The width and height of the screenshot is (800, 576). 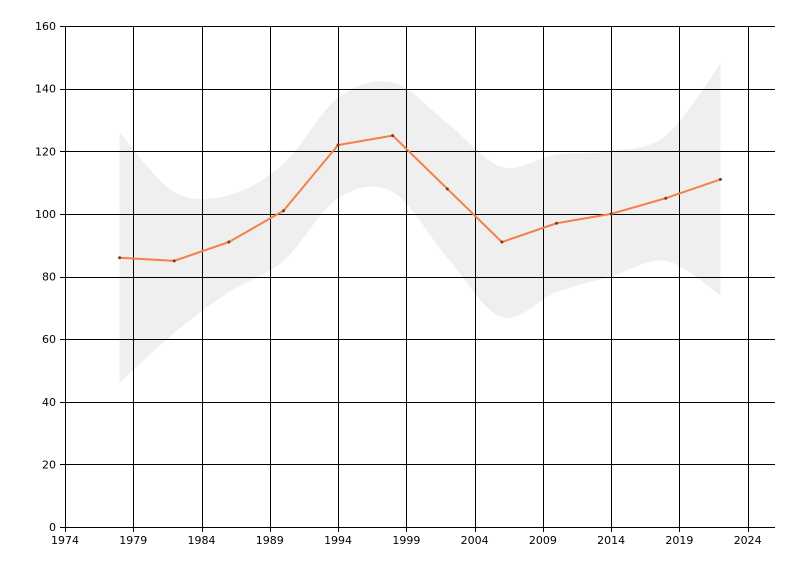 I want to click on x-tick-label: 2024, so click(x=748, y=540).